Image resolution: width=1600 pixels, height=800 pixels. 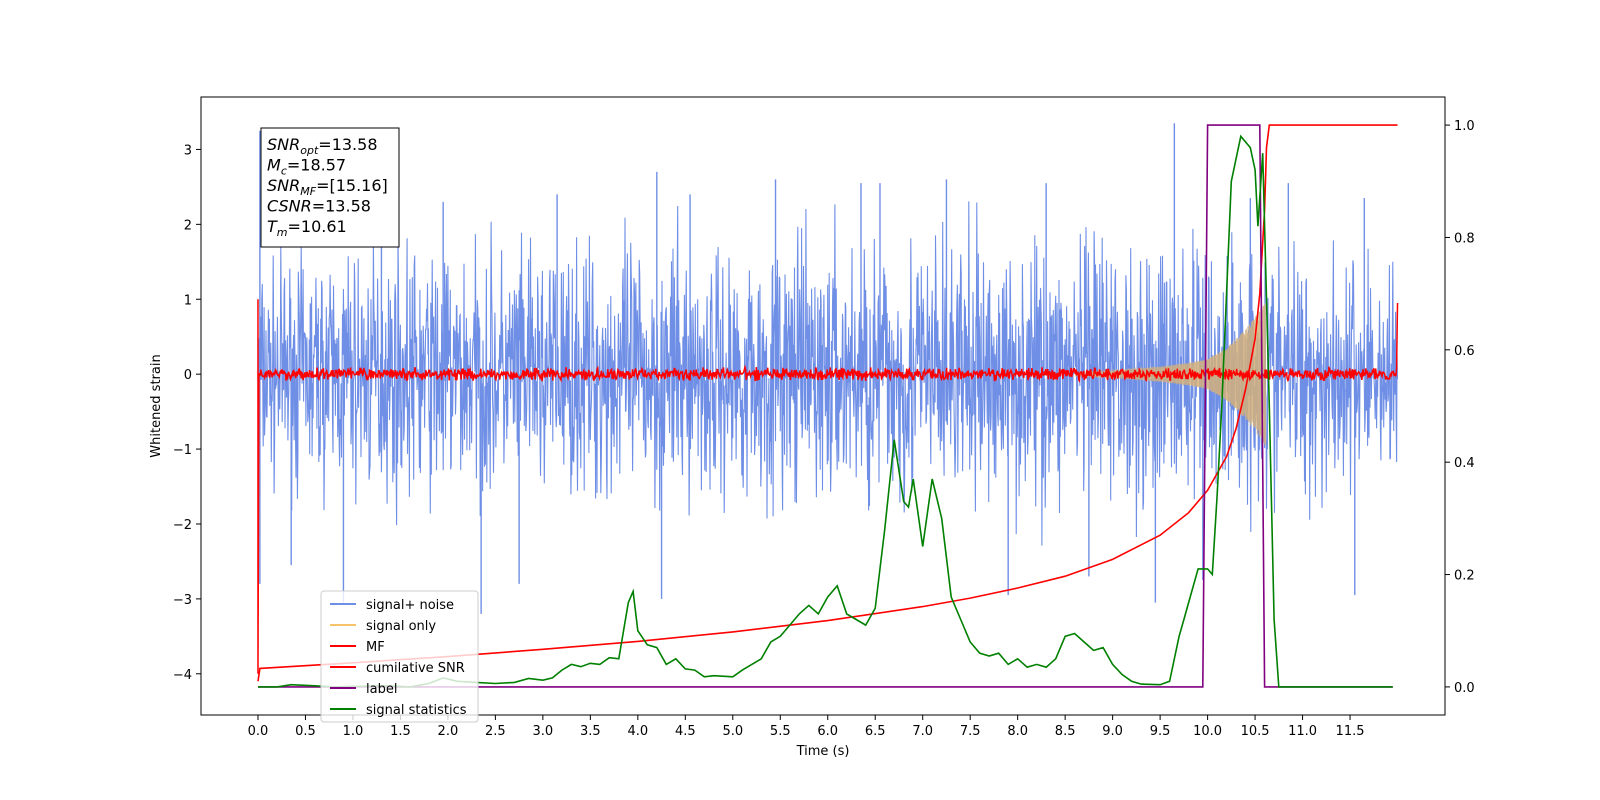 I want to click on y-tick-label: −4, so click(x=182, y=675).